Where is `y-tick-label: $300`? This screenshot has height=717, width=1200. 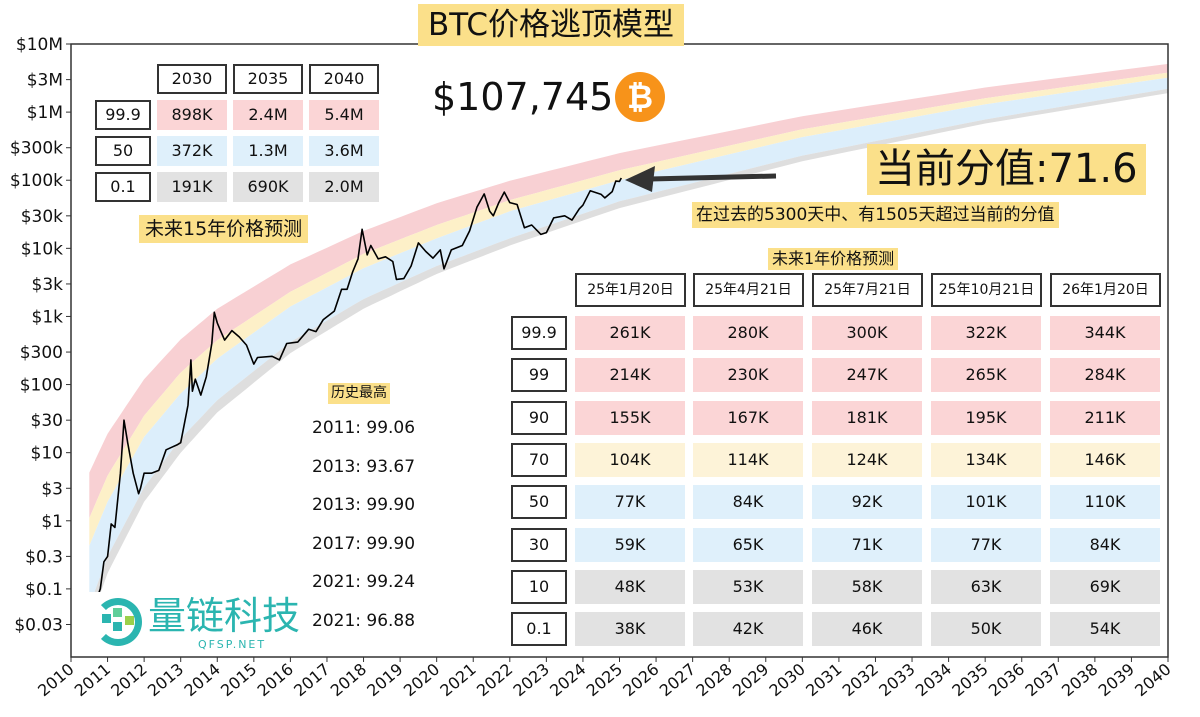
y-tick-label: $300 is located at coordinates (41, 353).